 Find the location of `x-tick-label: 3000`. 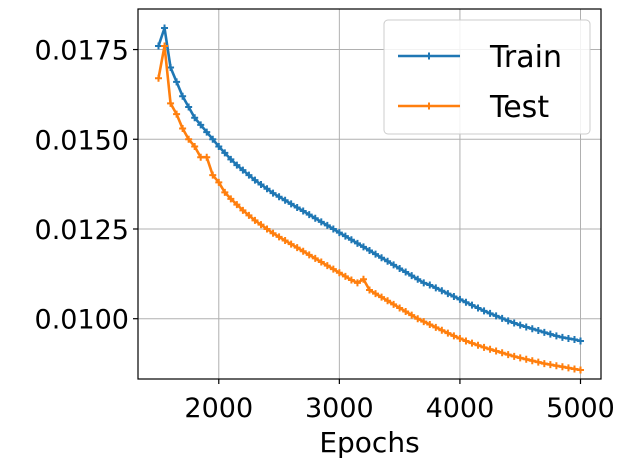

x-tick-label: 3000 is located at coordinates (339, 408).